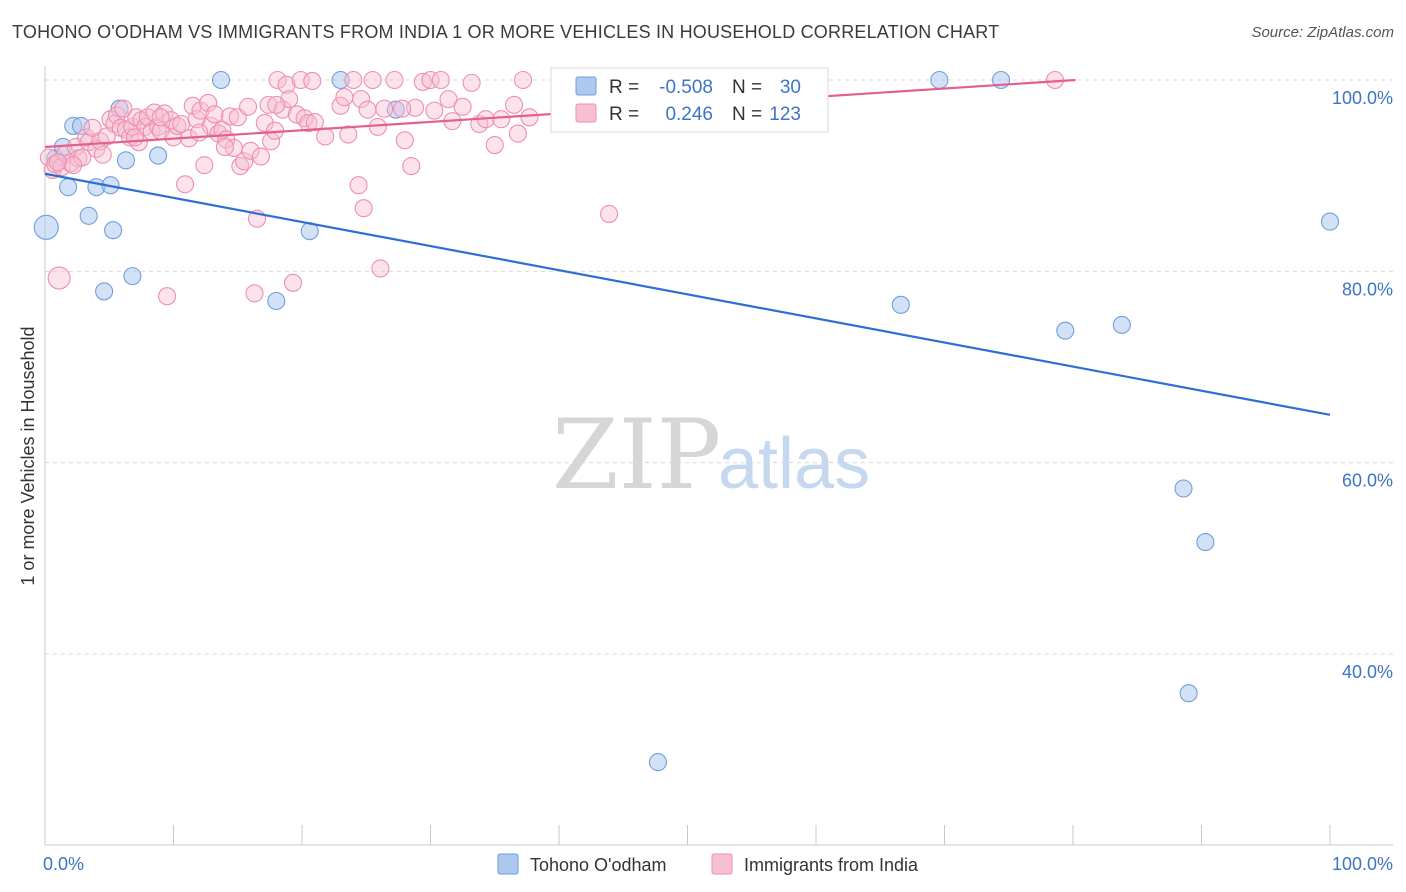 The height and width of the screenshot is (892, 1406). What do you see at coordinates (1362, 864) in the screenshot?
I see `x-tick-label-1: 100.0%` at bounding box center [1362, 864].